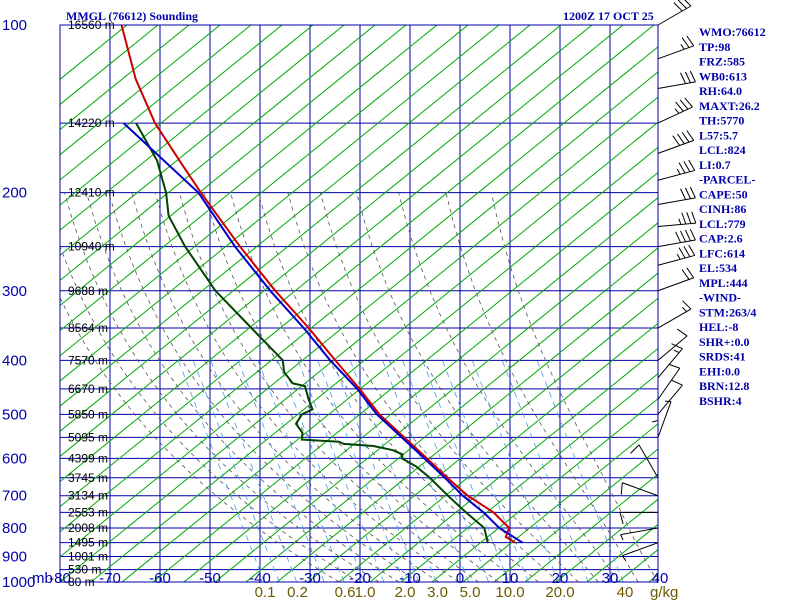 This screenshot has width=800, height=600. I want to click on height-label: 2008 m, so click(88, 528).